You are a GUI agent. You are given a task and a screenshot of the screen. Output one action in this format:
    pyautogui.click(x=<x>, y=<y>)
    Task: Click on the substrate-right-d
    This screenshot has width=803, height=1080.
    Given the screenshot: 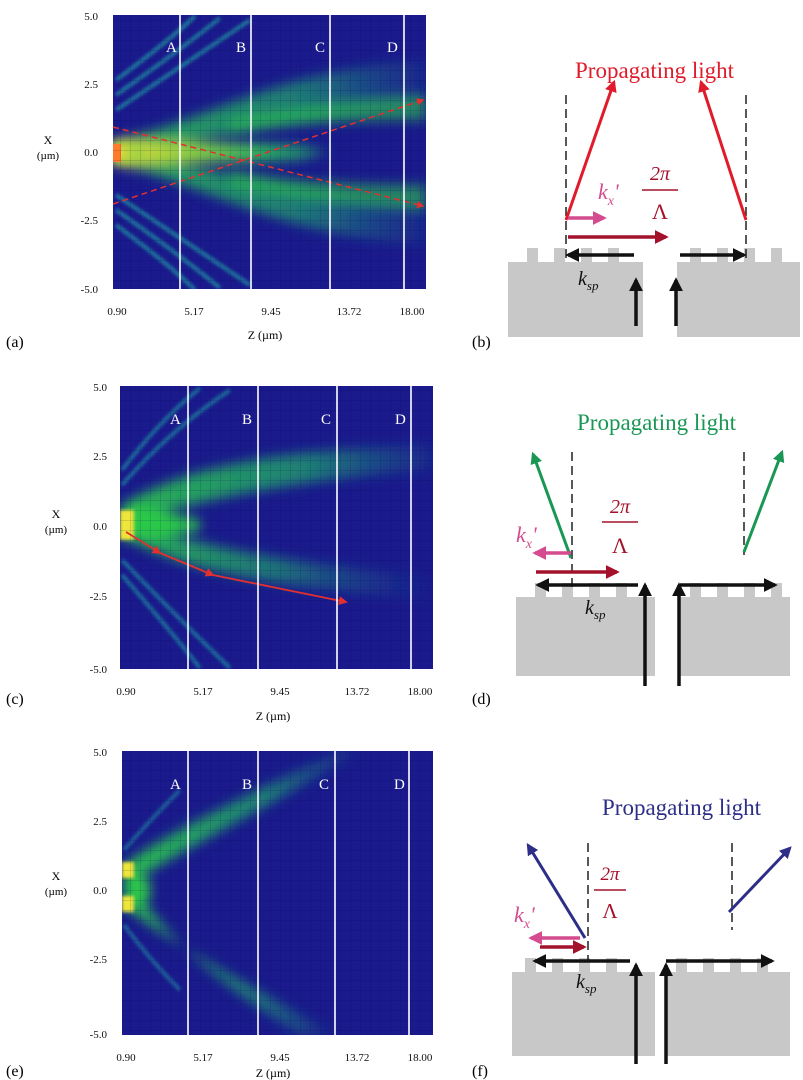 What is the action you would take?
    pyautogui.click(x=735, y=629)
    